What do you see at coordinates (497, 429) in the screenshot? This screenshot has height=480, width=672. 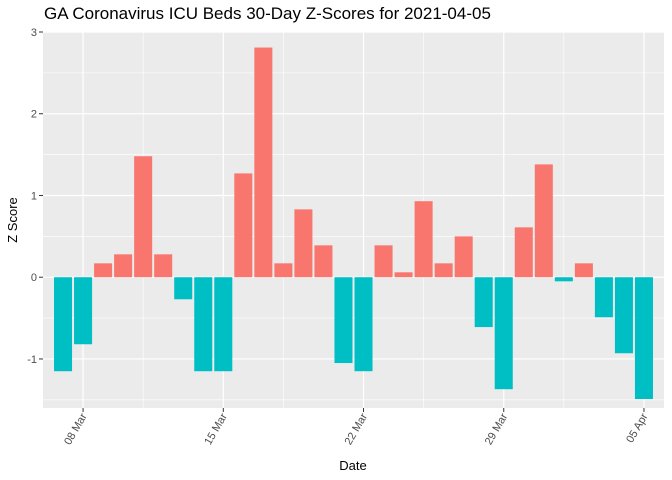 I see `x-tick-label: 29 Mar` at bounding box center [497, 429].